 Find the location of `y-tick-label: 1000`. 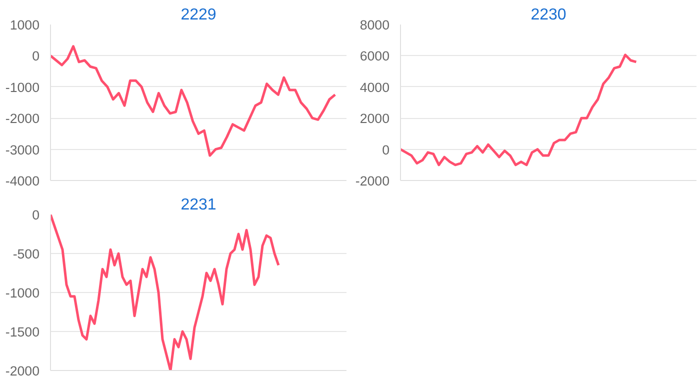

y-tick-label: 1000 is located at coordinates (25, 25).